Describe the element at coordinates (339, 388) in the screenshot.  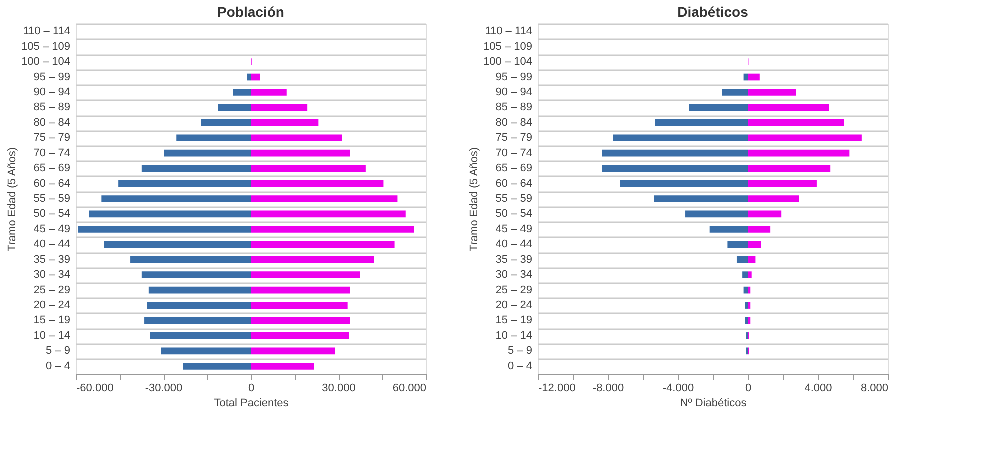
I see `x-tick-label: 30.000` at that location.